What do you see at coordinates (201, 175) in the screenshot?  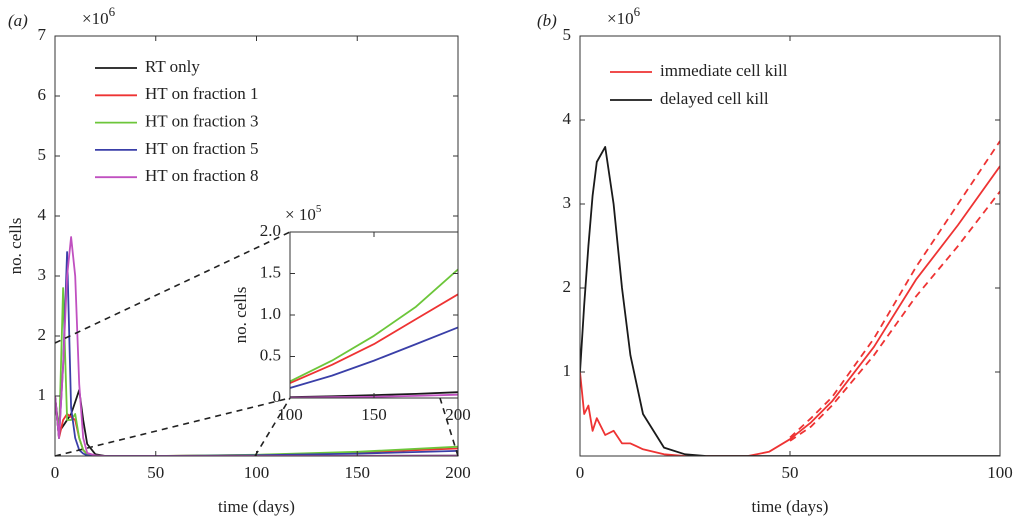 I see `legend-label: HT on fraction 8` at bounding box center [201, 175].